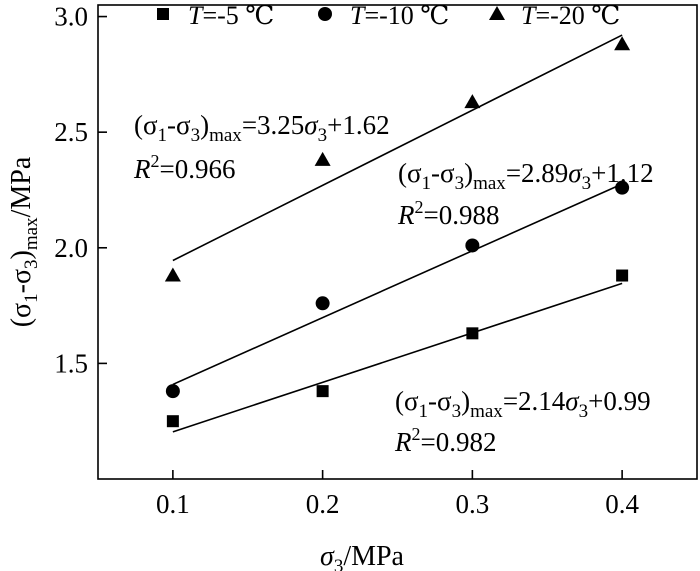  I want to click on r2-line-minus20: R2=0.966, so click(184, 167).